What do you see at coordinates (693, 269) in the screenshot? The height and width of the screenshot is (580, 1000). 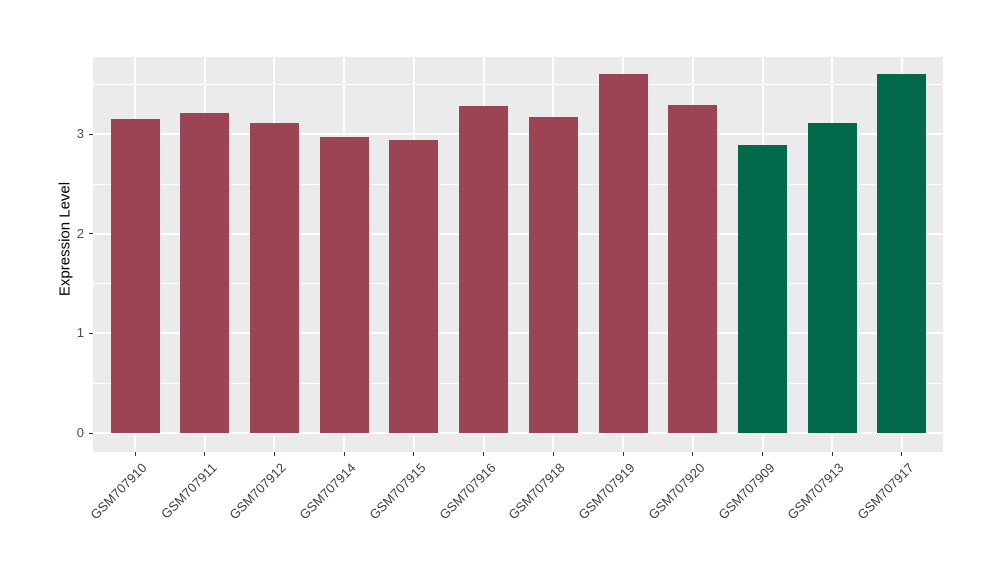 I see `bar-GSM707920` at bounding box center [693, 269].